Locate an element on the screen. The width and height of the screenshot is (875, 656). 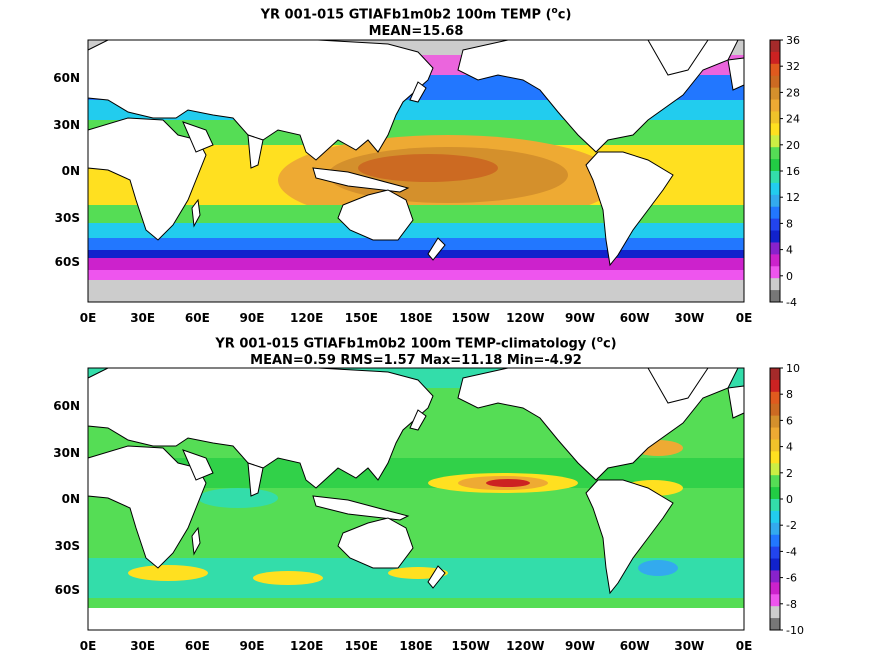
colorbar-tick-label: -2 is located at coordinates (791, 525).